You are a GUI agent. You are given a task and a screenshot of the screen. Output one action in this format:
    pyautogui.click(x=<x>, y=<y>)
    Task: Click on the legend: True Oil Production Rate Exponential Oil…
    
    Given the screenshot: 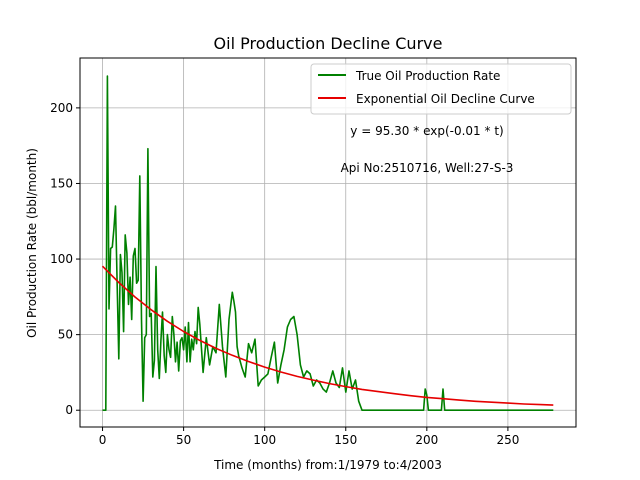 What is the action you would take?
    pyautogui.click(x=441, y=89)
    